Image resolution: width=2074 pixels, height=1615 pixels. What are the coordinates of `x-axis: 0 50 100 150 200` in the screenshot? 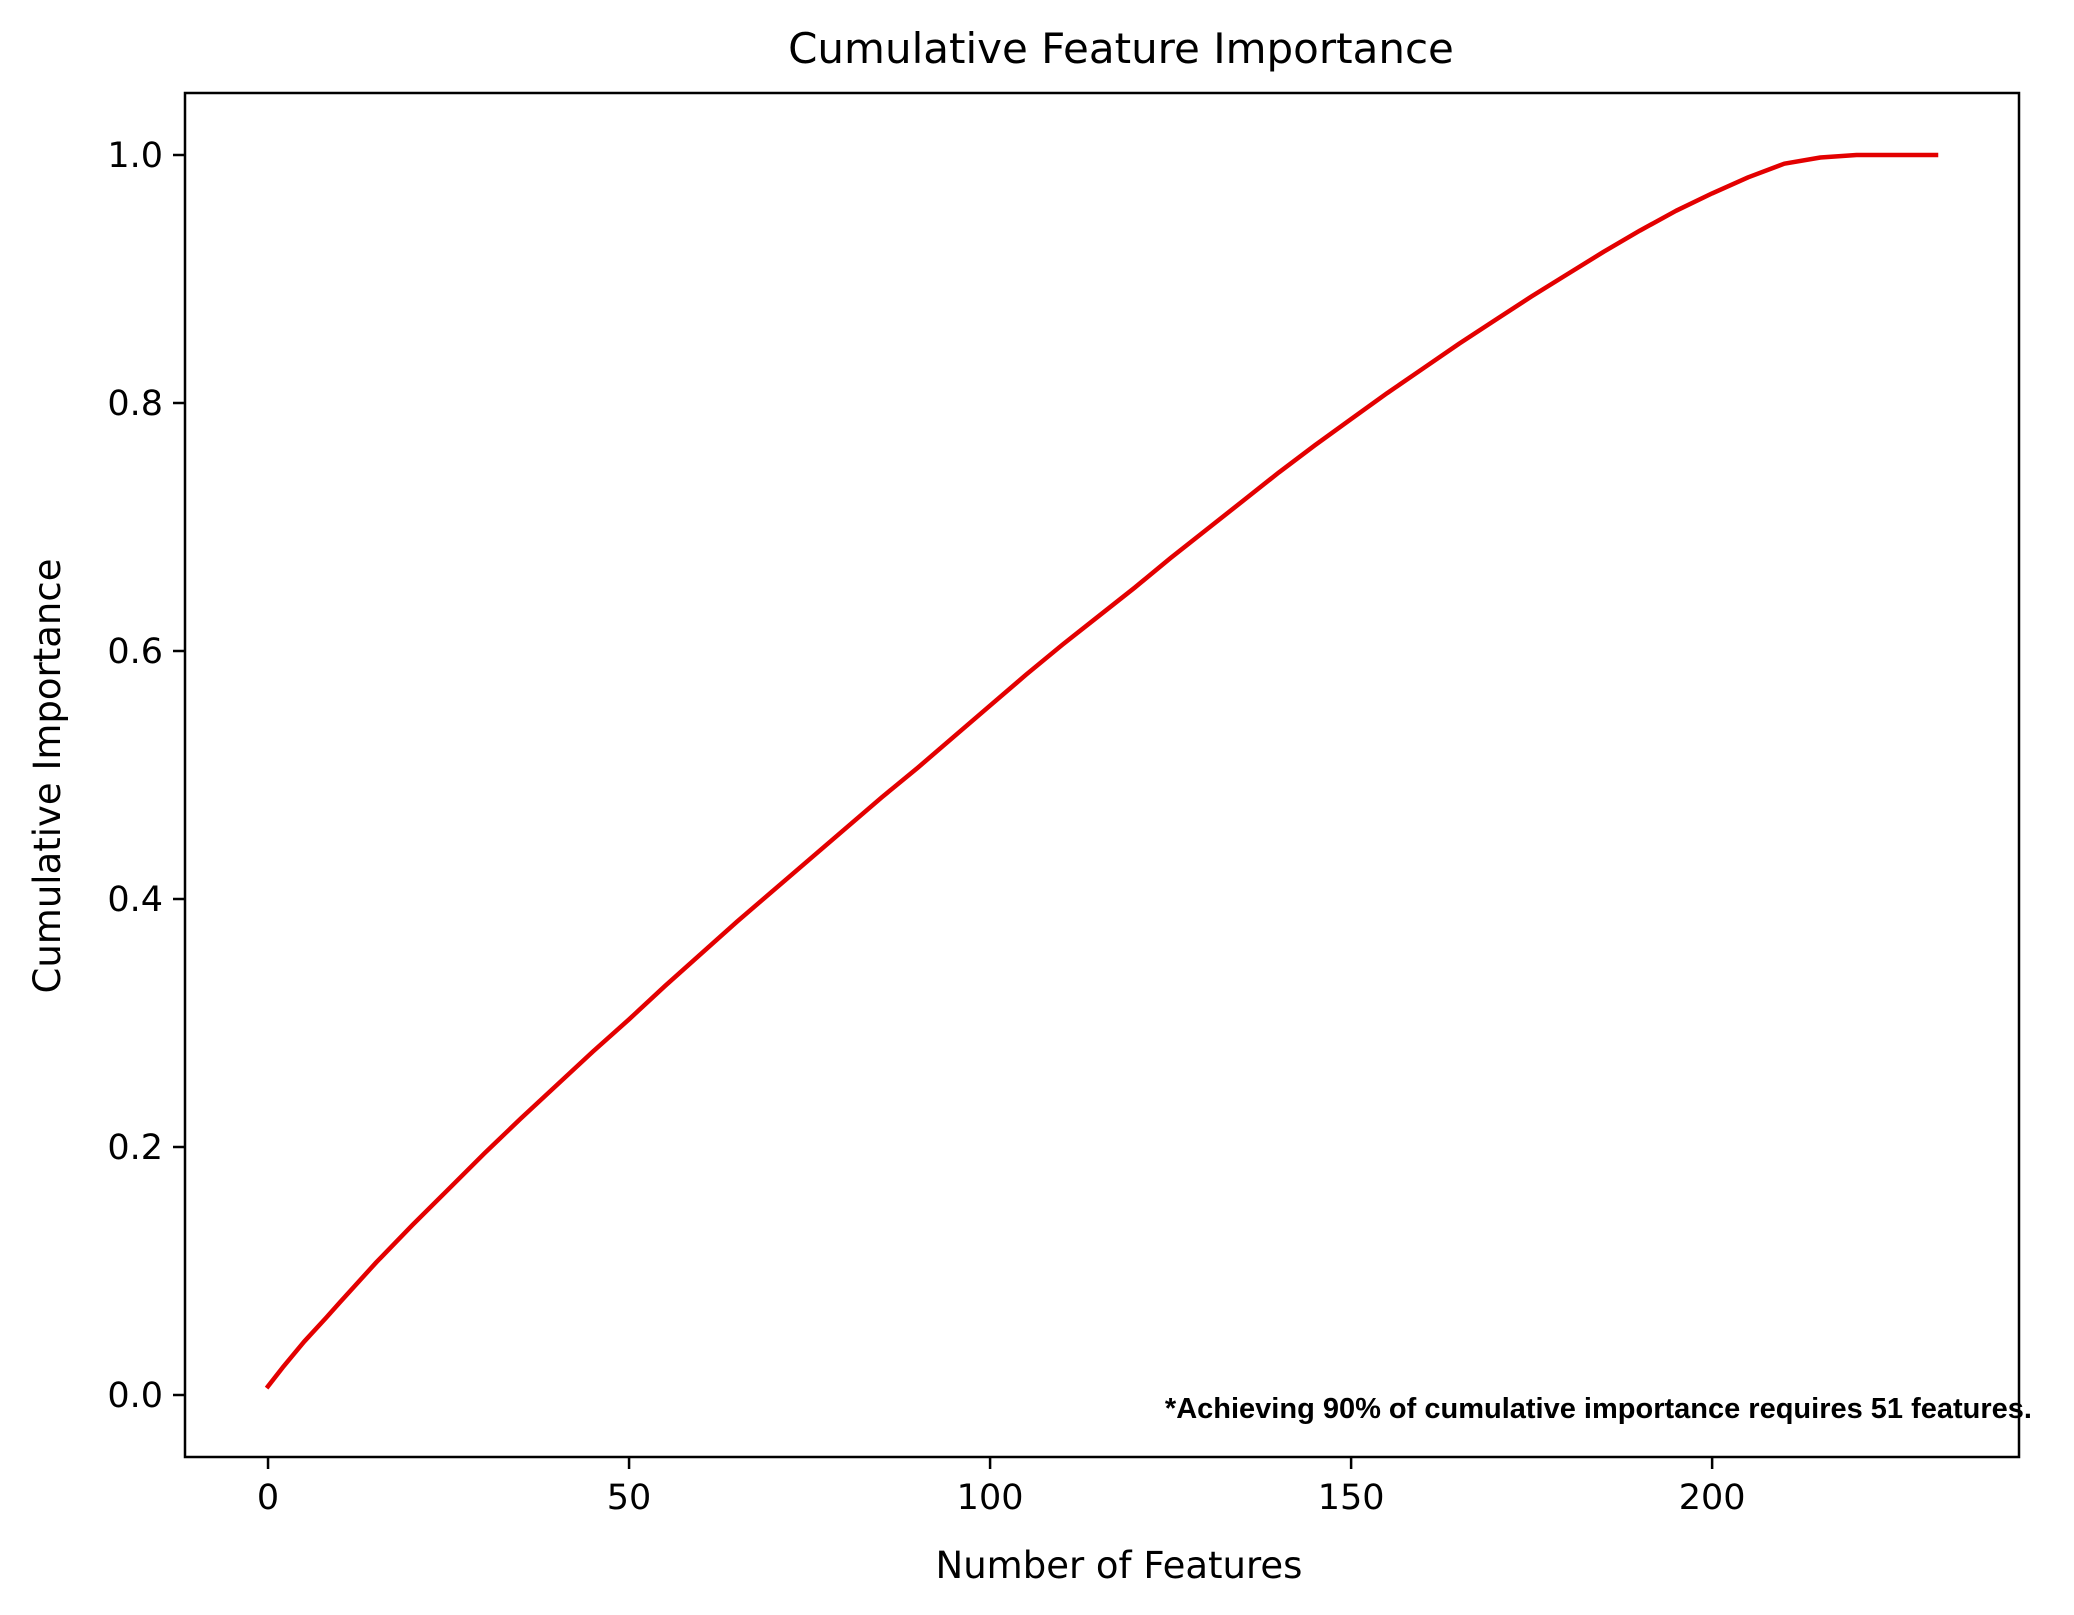 It's located at (1001, 1487).